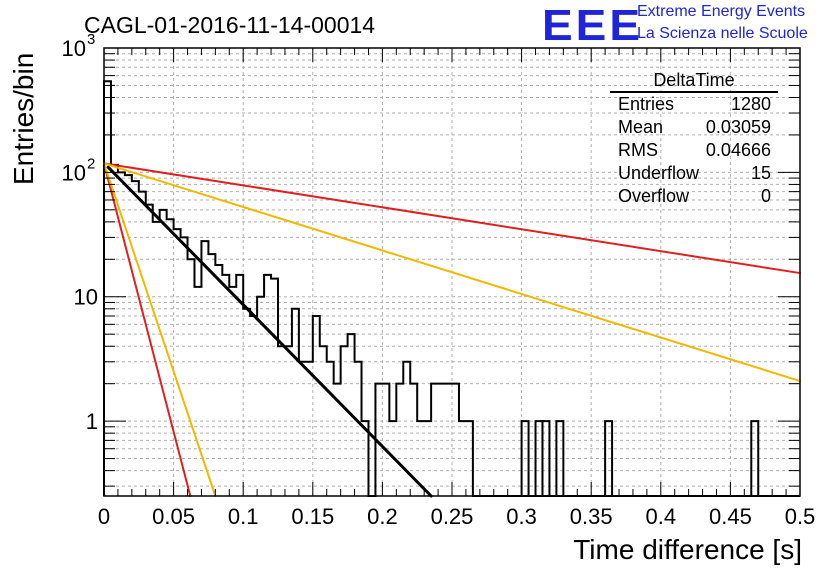 The width and height of the screenshot is (836, 572). What do you see at coordinates (800, 516) in the screenshot?
I see `x-tick-label: 0.5` at bounding box center [800, 516].